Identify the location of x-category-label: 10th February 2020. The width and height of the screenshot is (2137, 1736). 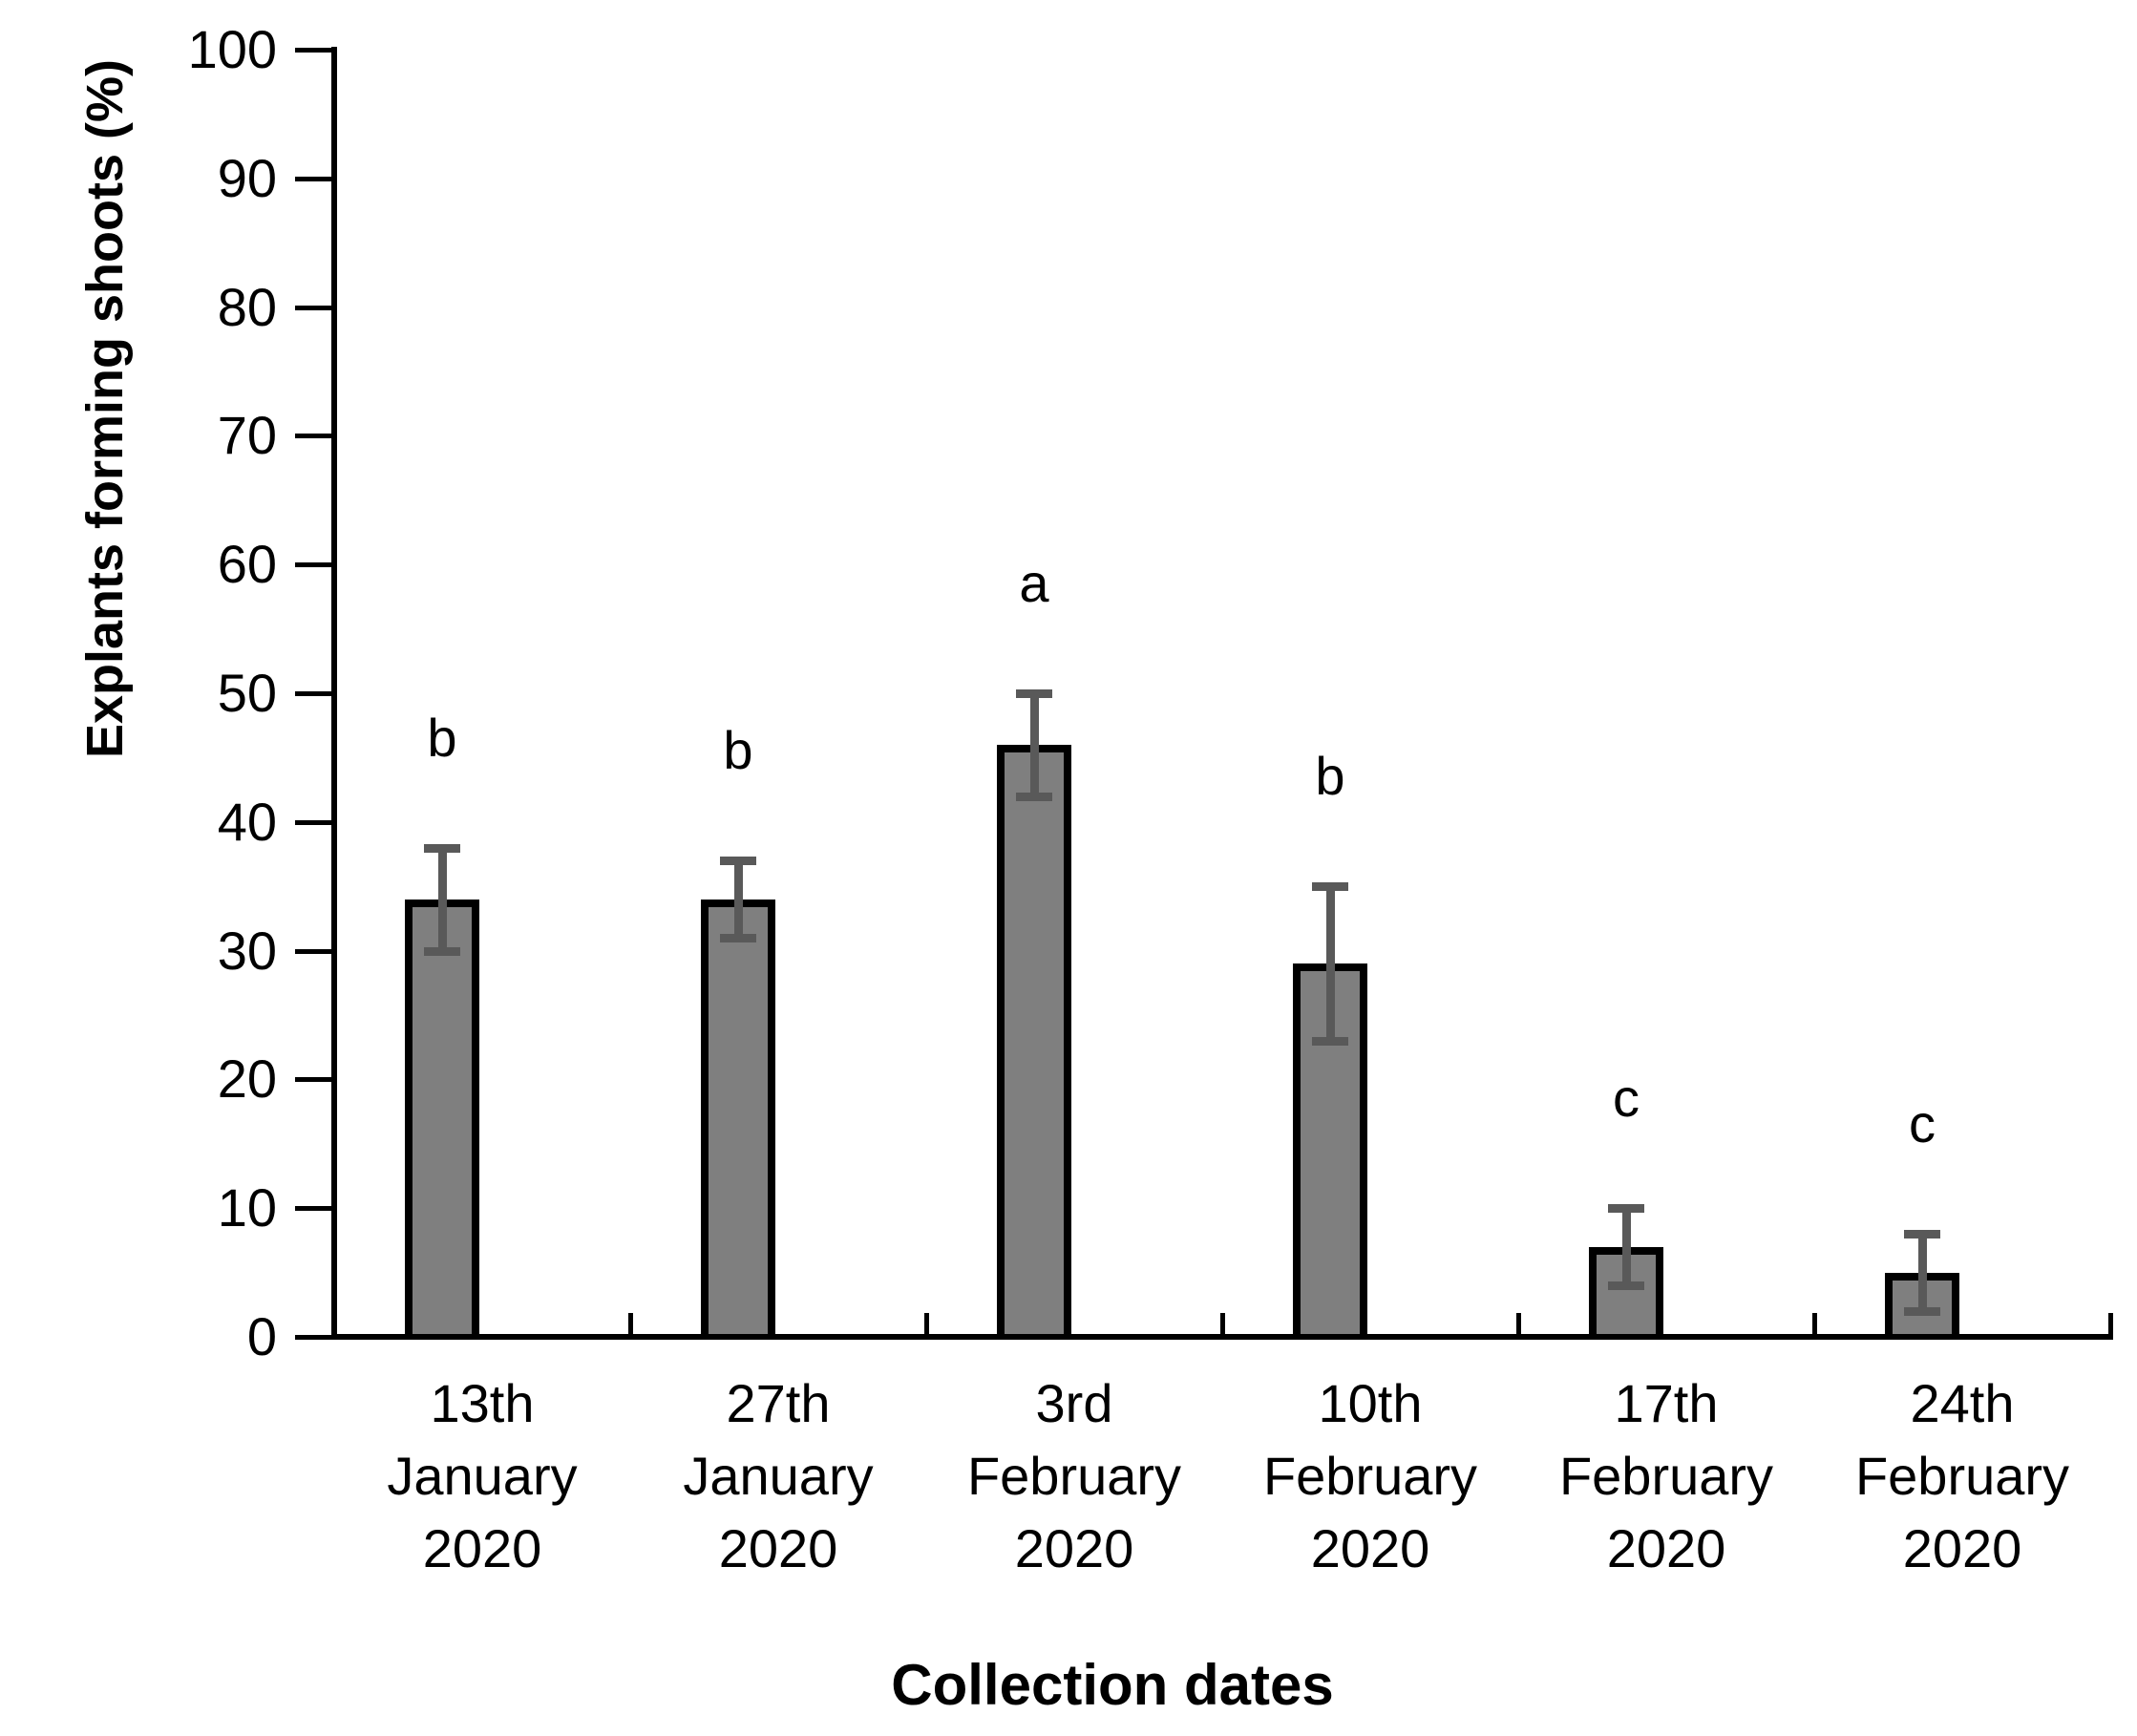
(1370, 1476).